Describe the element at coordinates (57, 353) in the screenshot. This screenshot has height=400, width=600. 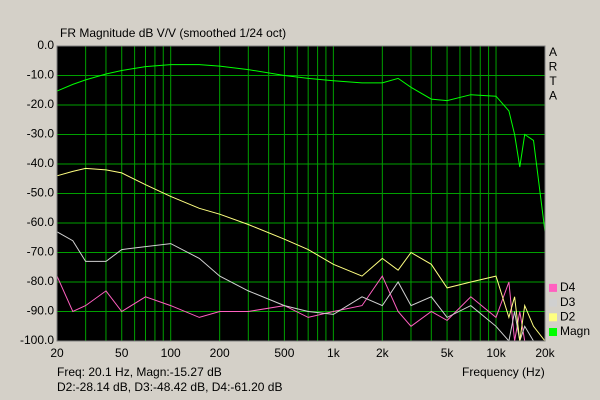
I see `x-tick-label: 20` at that location.